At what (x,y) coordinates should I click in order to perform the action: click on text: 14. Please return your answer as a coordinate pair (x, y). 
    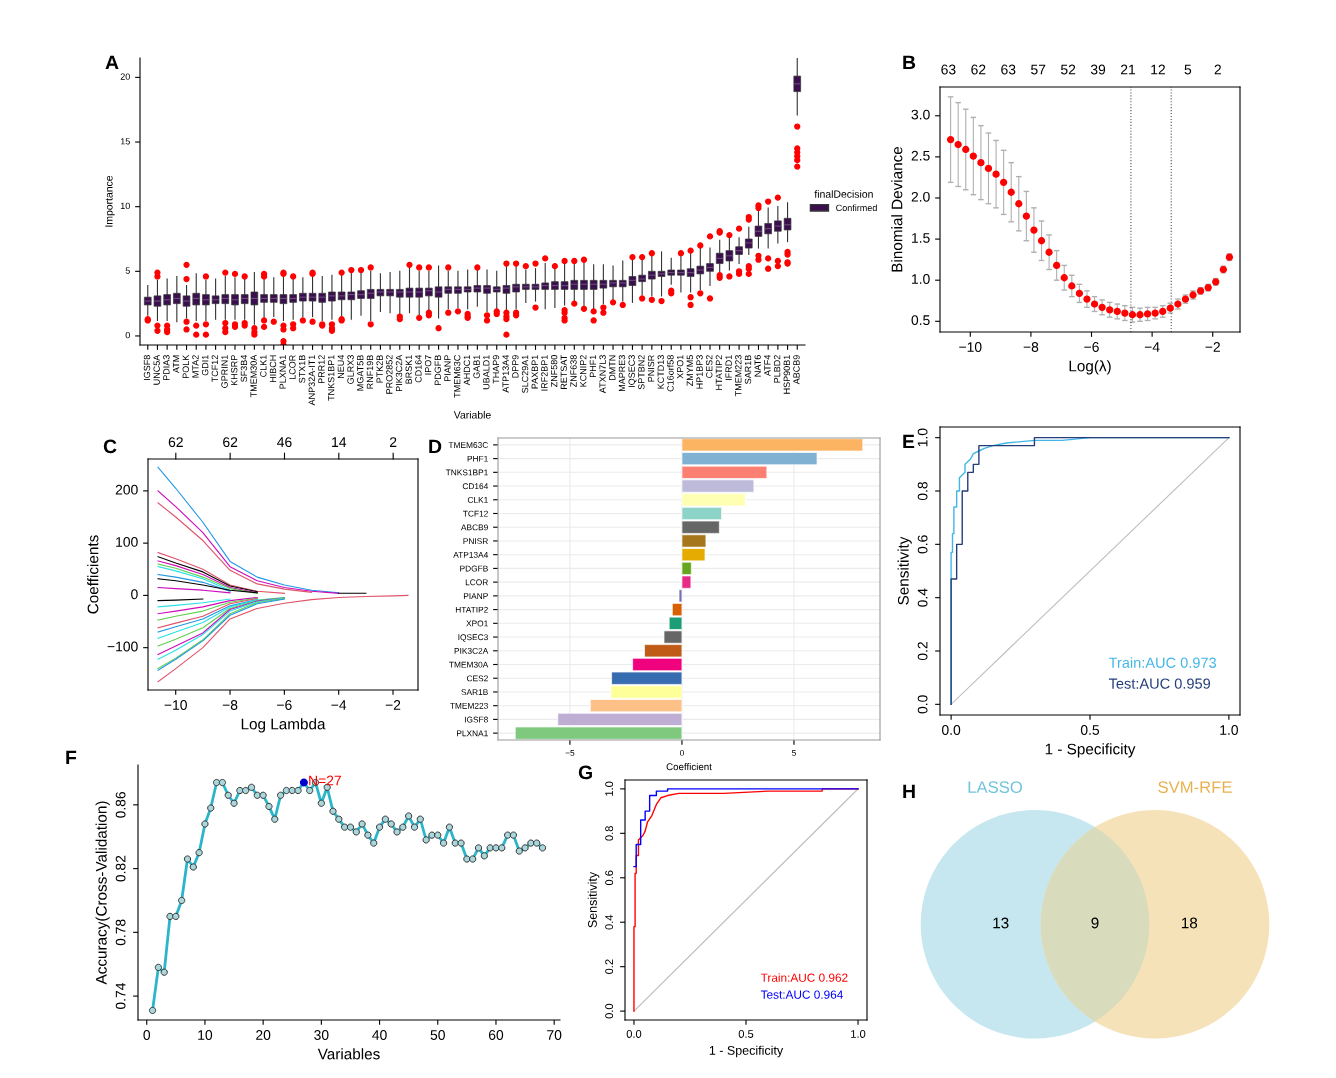
    Looking at the image, I should click on (339, 442).